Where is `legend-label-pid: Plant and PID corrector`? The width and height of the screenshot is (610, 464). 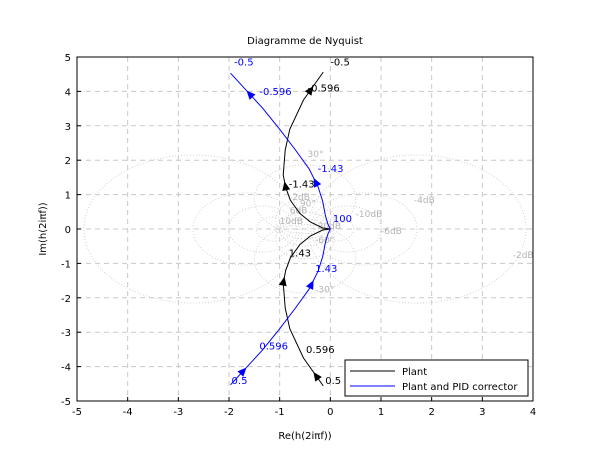 legend-label-pid: Plant and PID corrector is located at coordinates (460, 387).